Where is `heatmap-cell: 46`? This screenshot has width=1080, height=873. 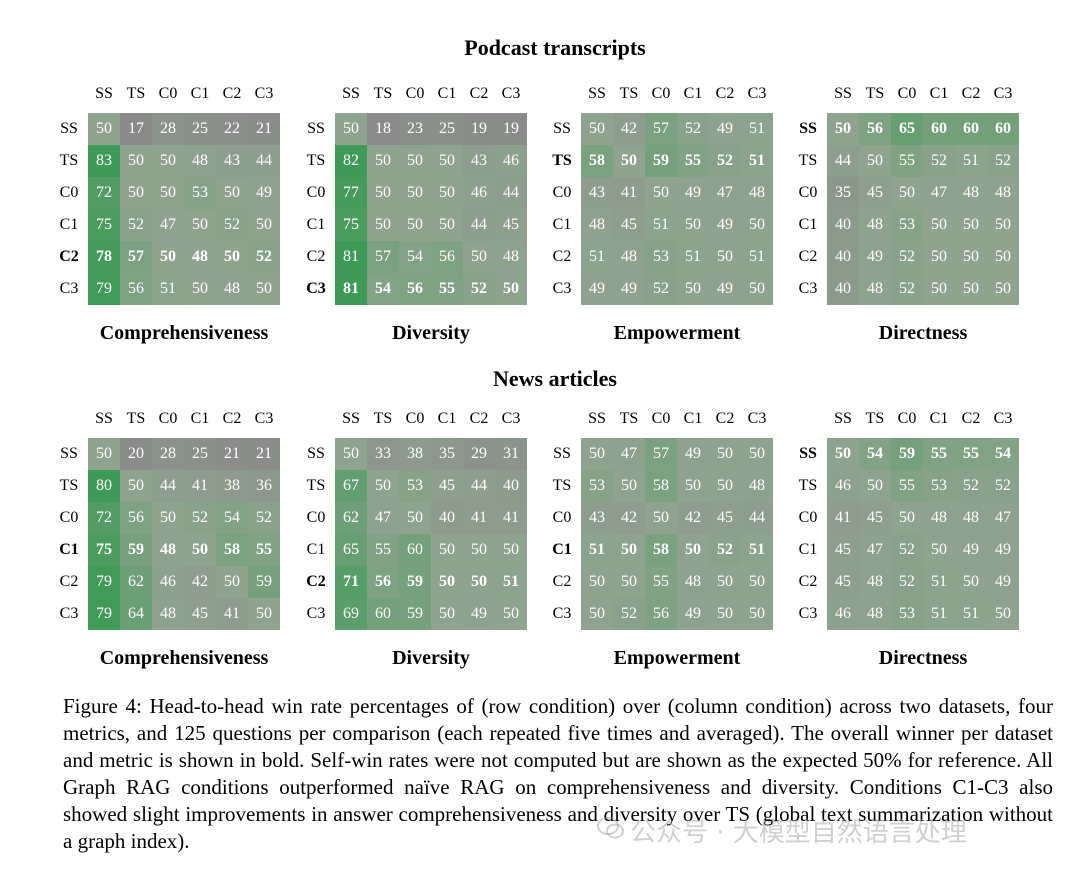 heatmap-cell: 46 is located at coordinates (479, 193).